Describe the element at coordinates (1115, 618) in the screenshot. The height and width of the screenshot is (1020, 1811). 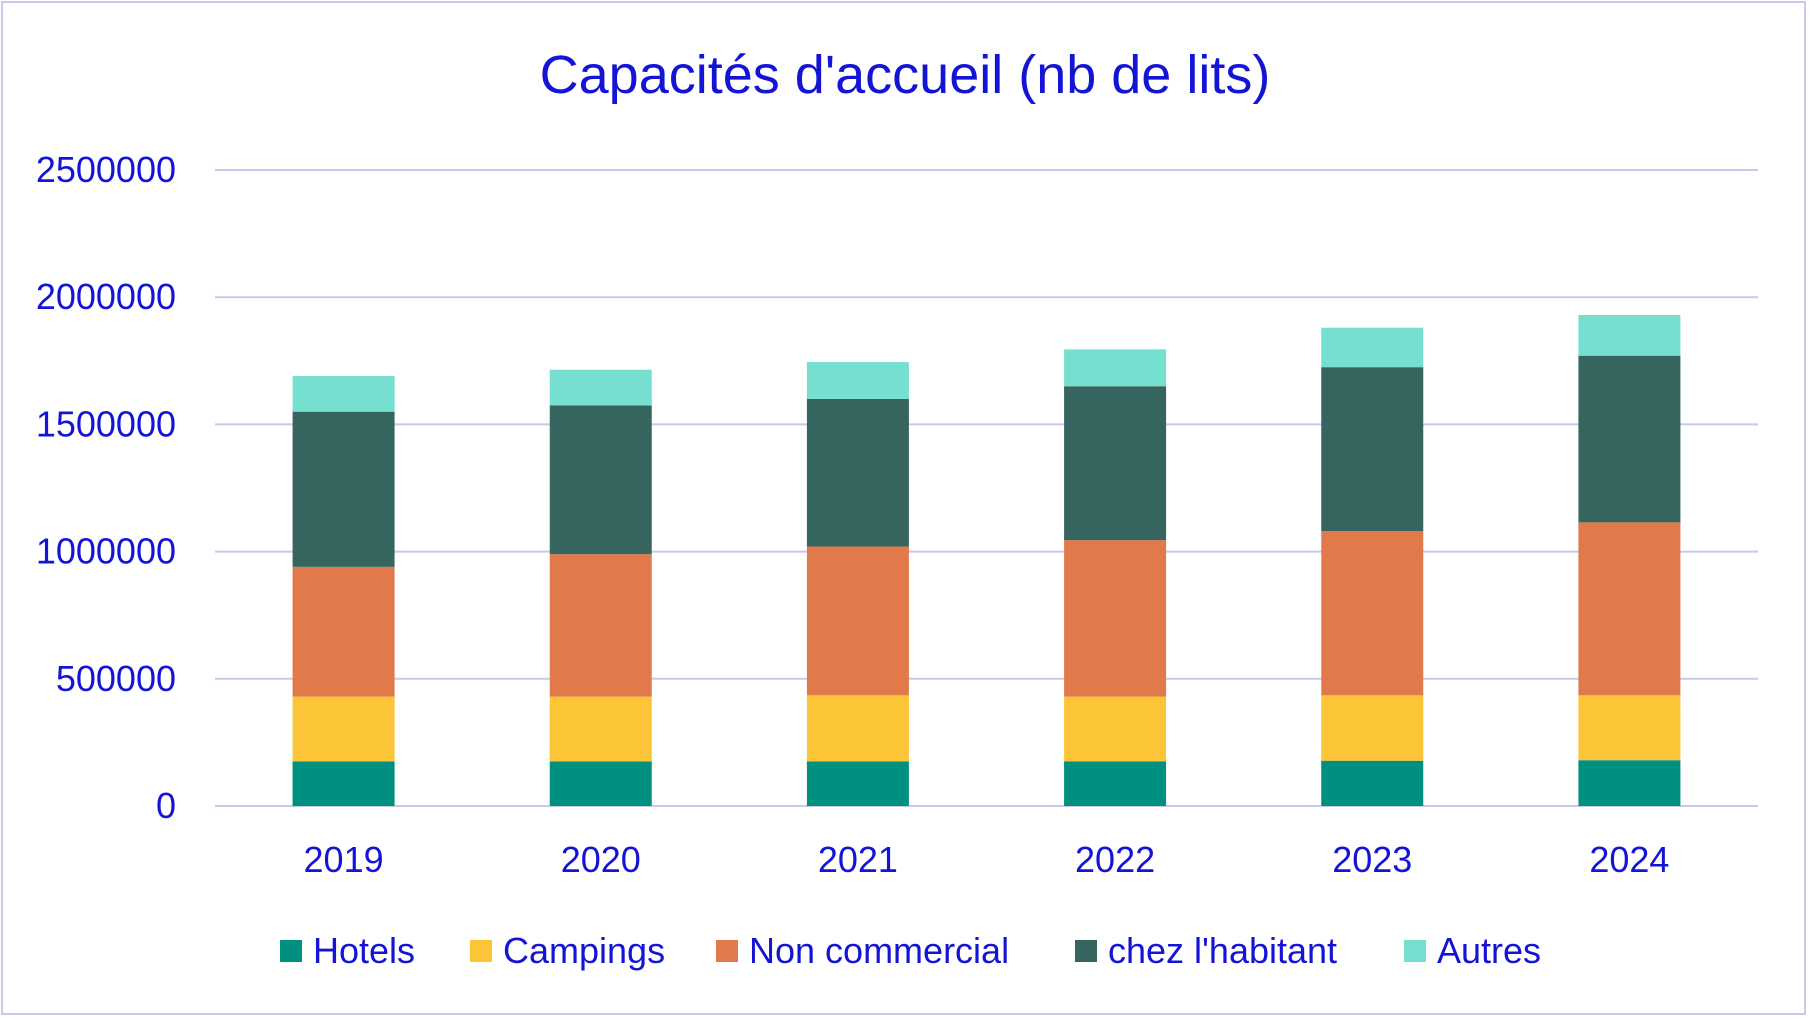
I see `bar-segment-non-commercial-2022` at that location.